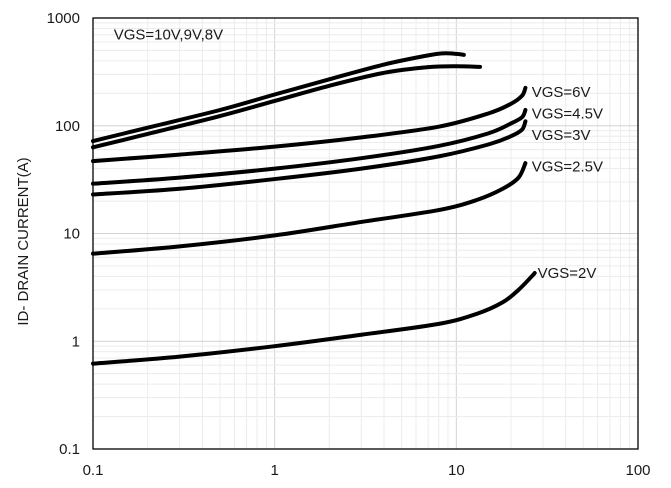 The width and height of the screenshot is (671, 488). I want to click on curve-label: VGS=10V,9V,8V, so click(168, 35).